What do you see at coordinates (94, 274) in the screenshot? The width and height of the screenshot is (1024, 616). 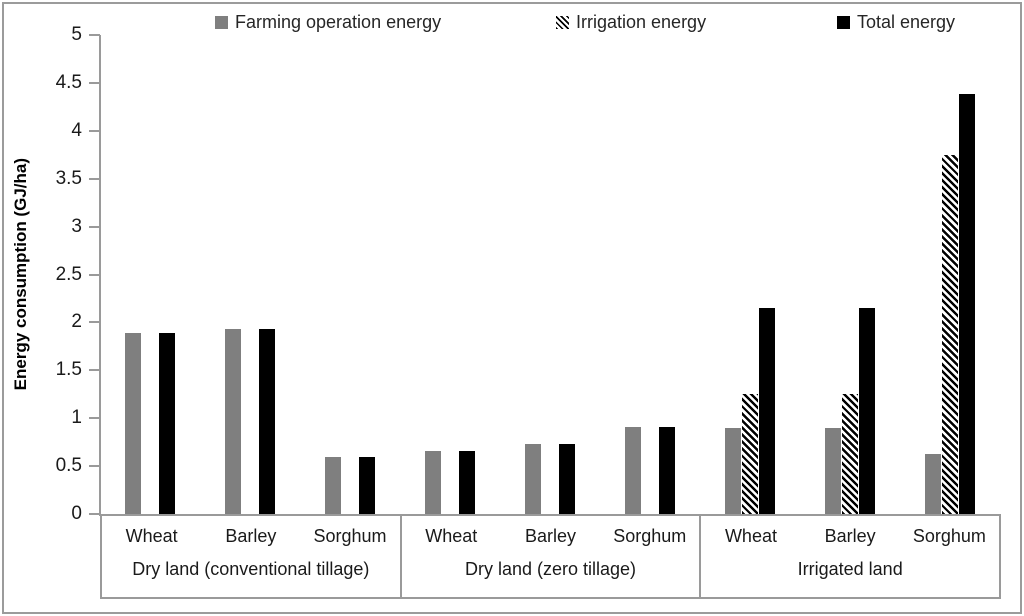 I see `y-tick-mark-2.5` at bounding box center [94, 274].